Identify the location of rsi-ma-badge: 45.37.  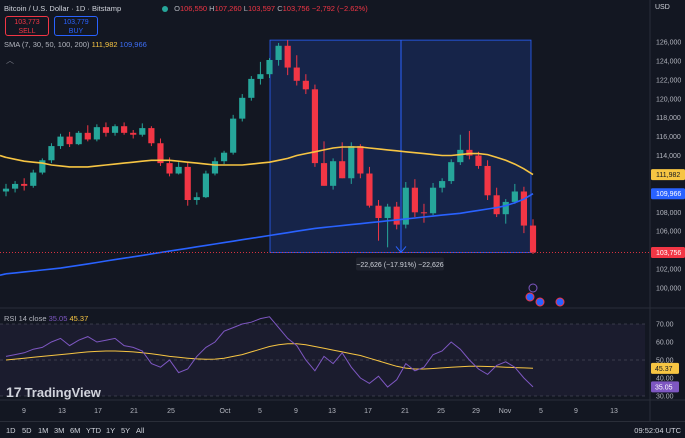
(664, 369).